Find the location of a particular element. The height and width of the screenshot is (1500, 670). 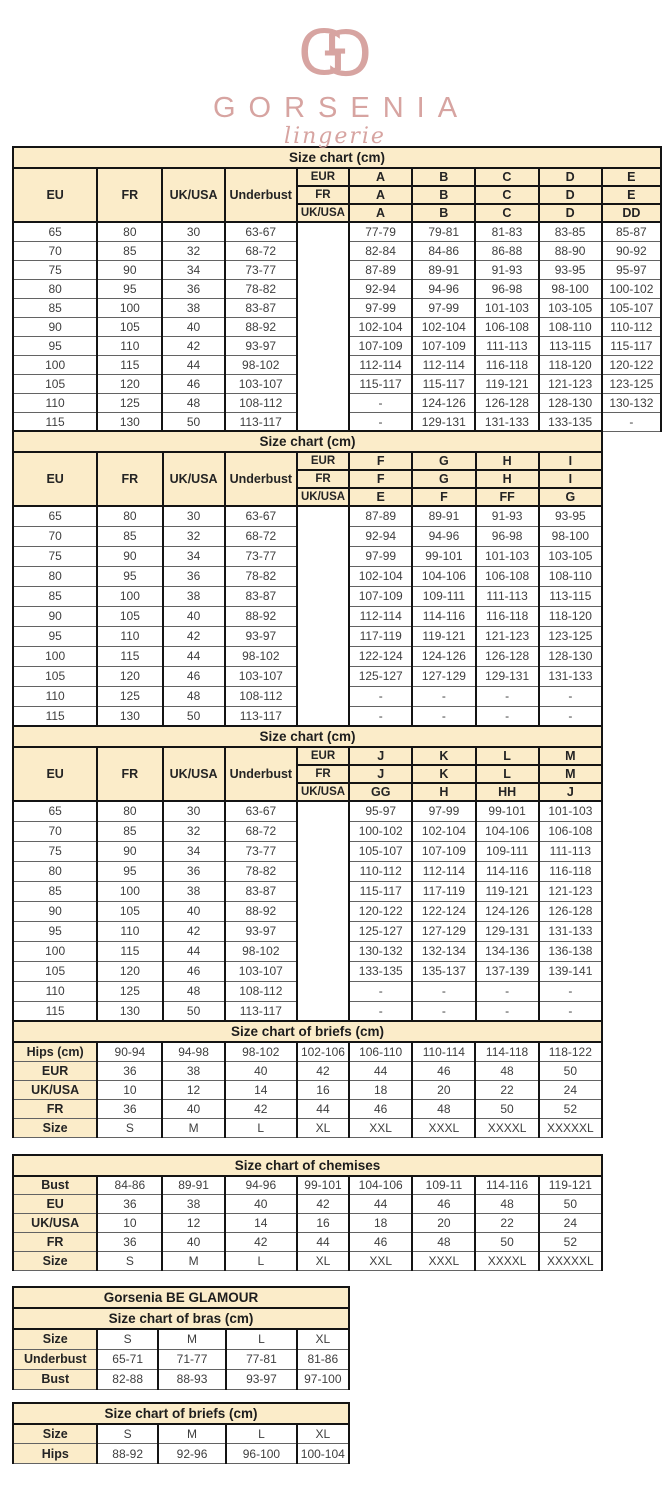

eu-size-value: 70 is located at coordinates (55, 536).